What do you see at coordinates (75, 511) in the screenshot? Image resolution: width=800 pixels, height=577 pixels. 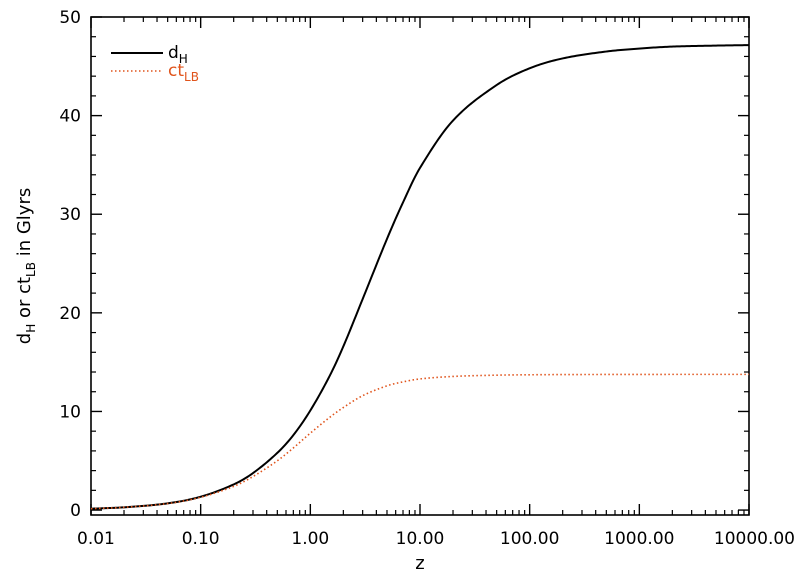 I see `y-tick-label: 0` at bounding box center [75, 511].